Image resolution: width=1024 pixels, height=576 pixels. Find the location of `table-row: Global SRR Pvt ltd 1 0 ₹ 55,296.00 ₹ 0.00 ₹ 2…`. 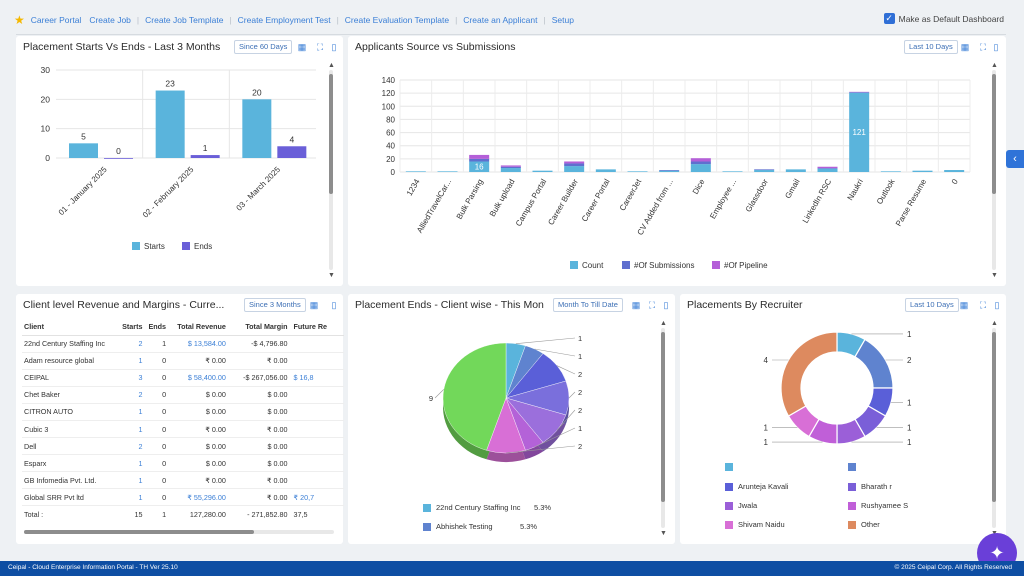

table-row: Global SRR Pvt ltd 1 0 ₹ 55,296.00 ₹ 0.00 ₹ 2… is located at coordinates (183, 497).